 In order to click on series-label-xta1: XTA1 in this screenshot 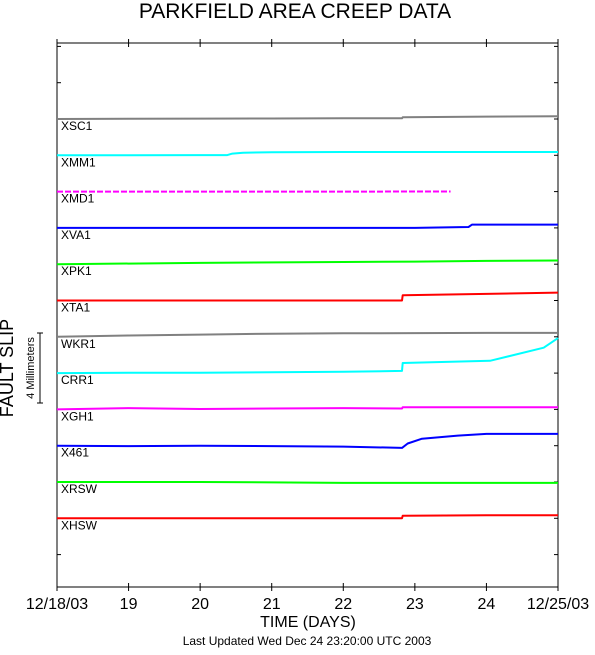, I will do `click(75, 308)`.